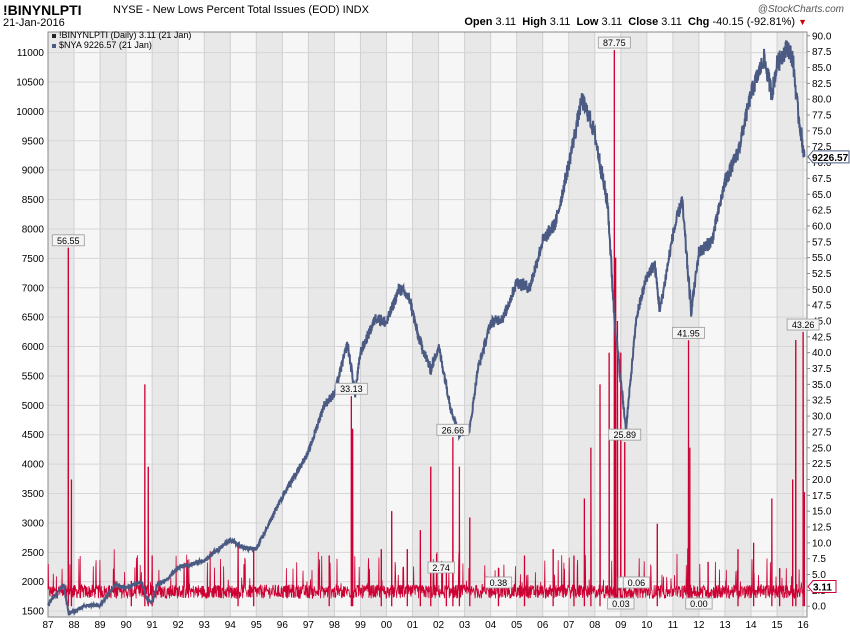 This screenshot has width=850, height=633. I want to click on right-tick-label: 32.5, so click(822, 401).